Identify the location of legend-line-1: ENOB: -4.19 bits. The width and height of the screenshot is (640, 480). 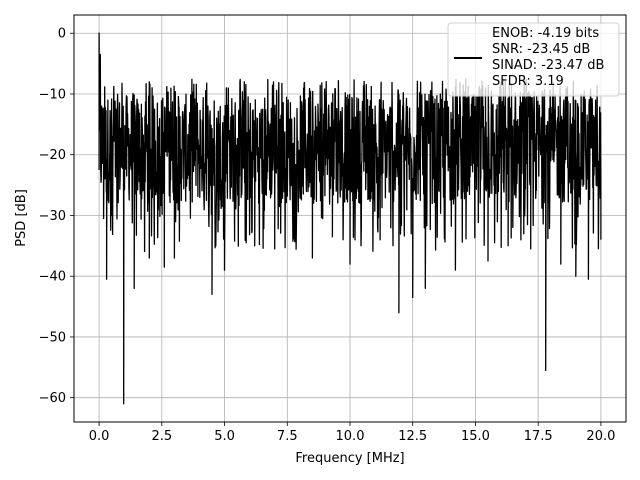
(545, 33).